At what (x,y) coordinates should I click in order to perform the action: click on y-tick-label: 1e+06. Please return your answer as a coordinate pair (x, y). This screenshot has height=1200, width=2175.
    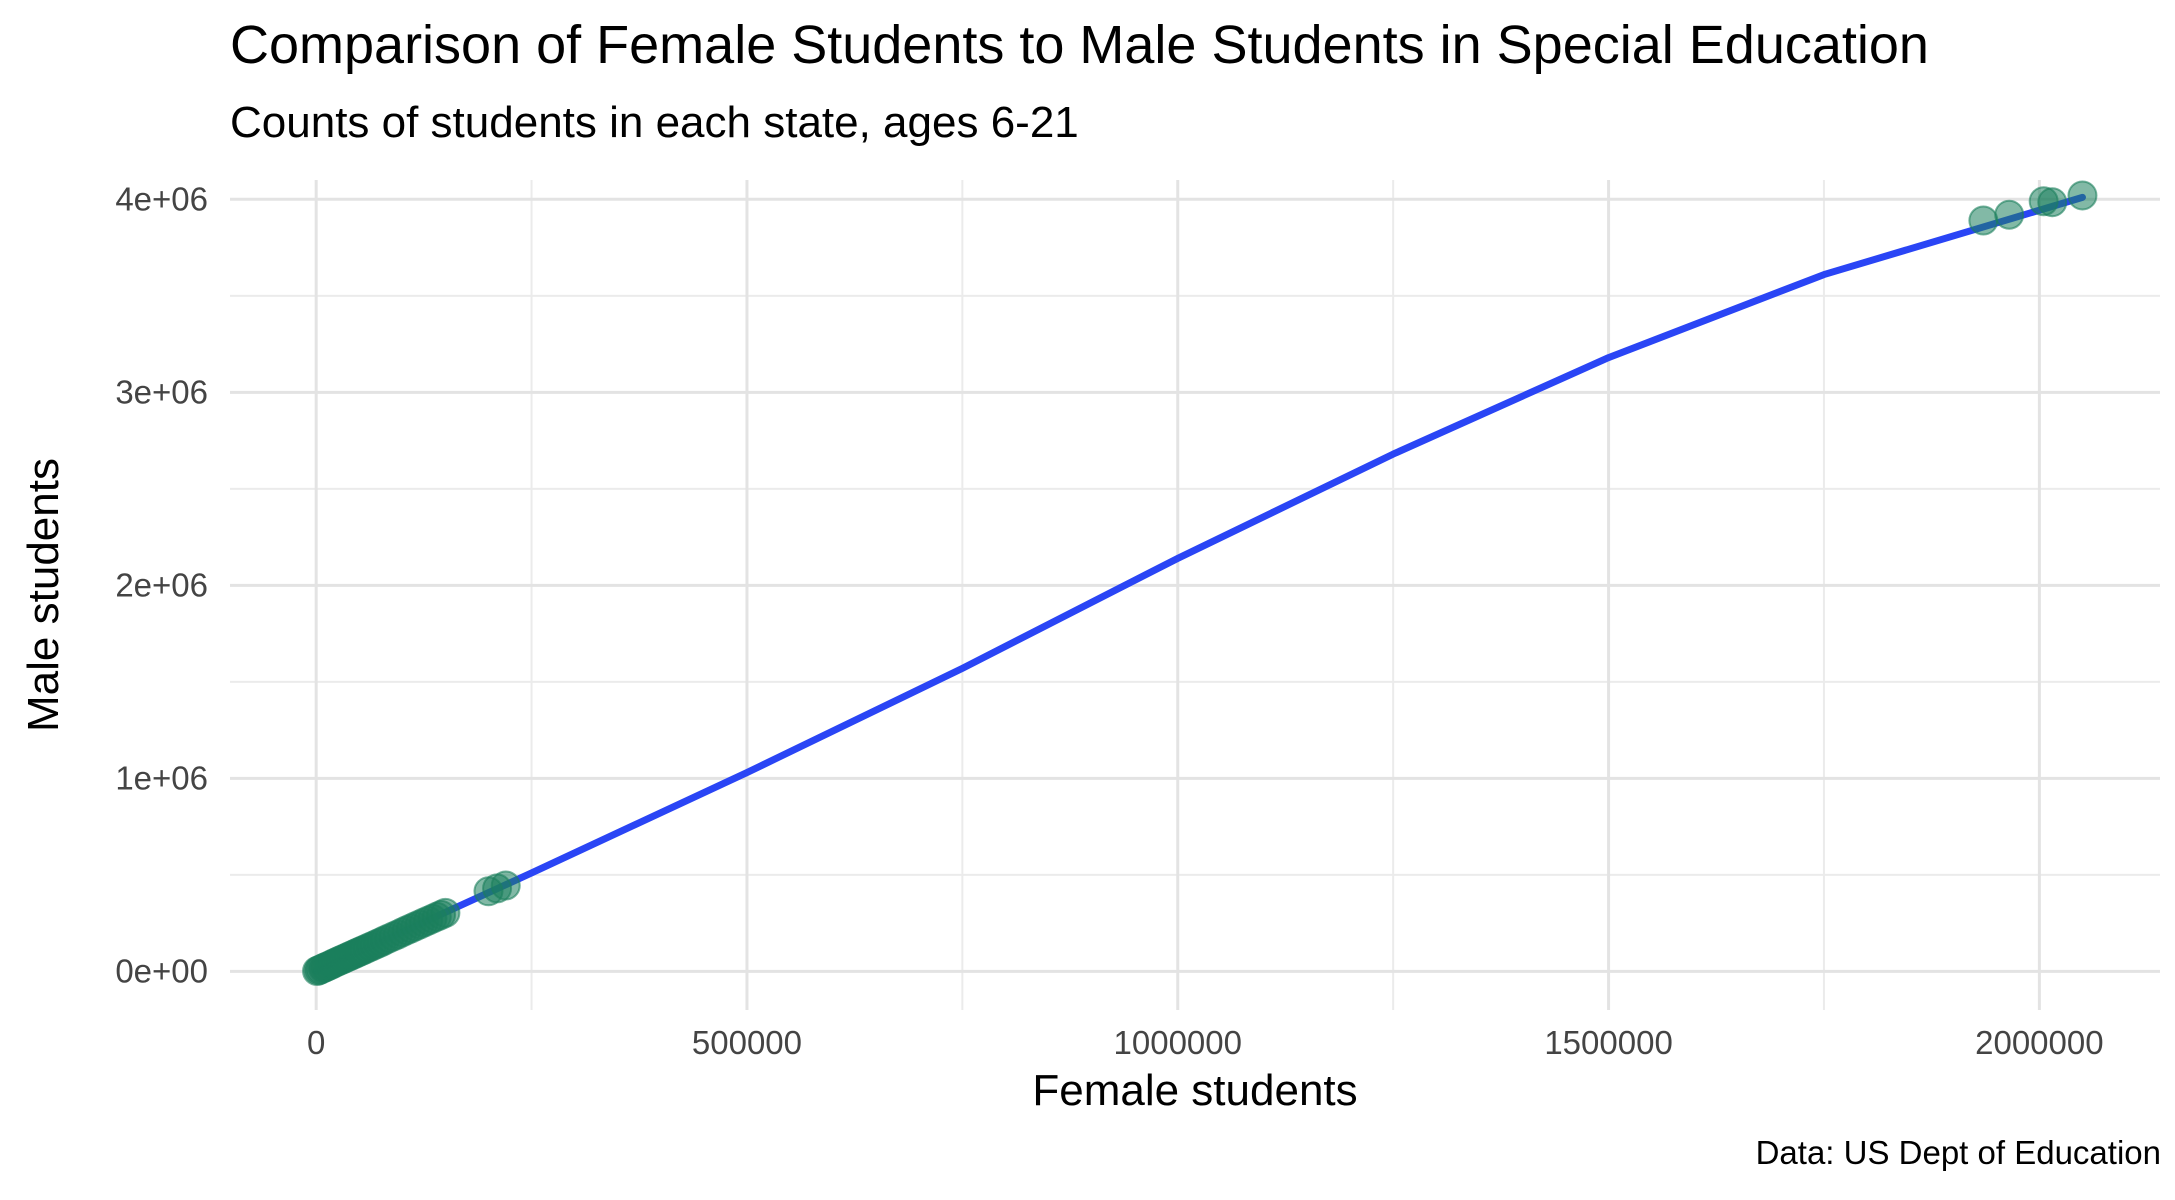
    Looking at the image, I should click on (161, 777).